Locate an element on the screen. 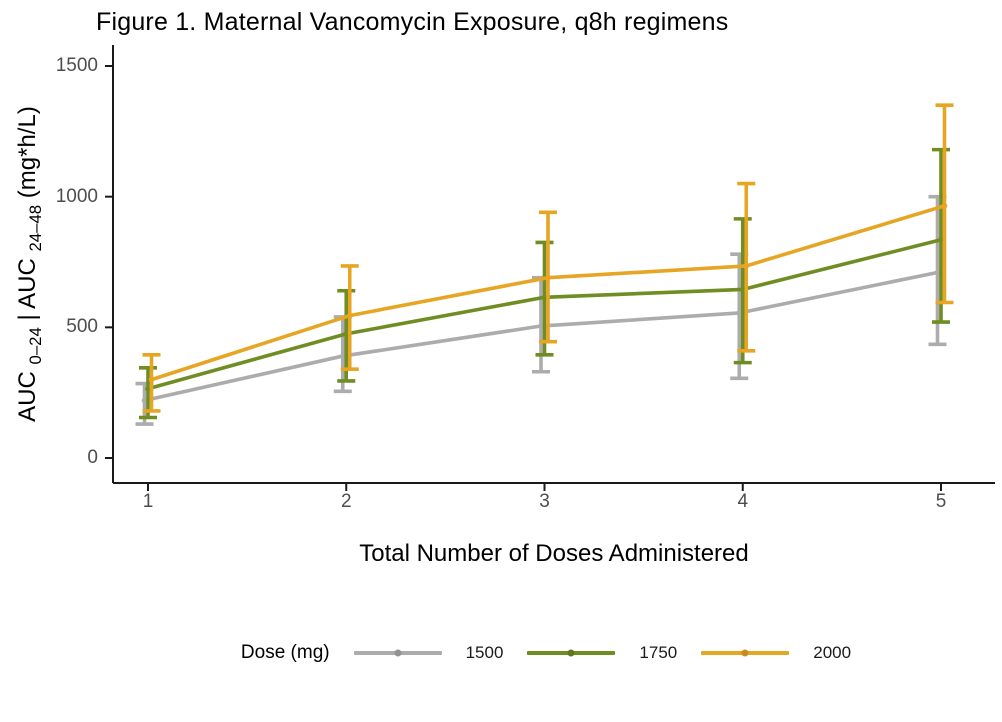  x-tick-label: 2 is located at coordinates (346, 501).